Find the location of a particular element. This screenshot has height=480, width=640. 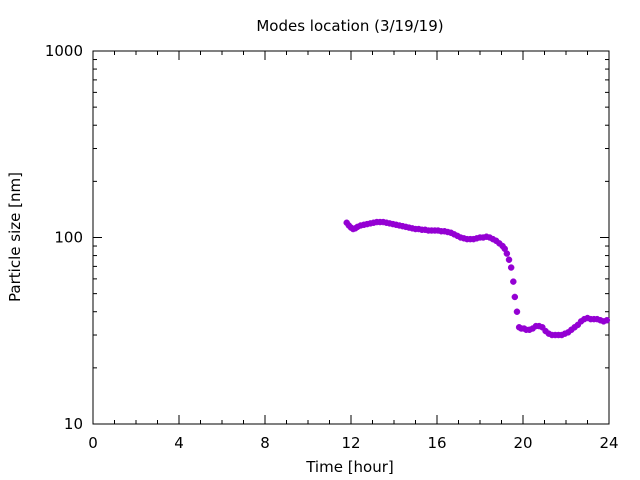

x-tick-label: 0 is located at coordinates (93, 443).